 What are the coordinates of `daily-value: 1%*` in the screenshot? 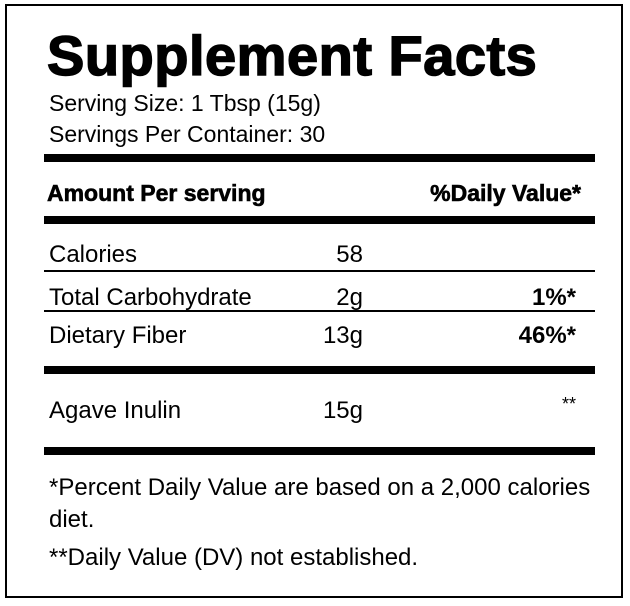 It's located at (553, 297).